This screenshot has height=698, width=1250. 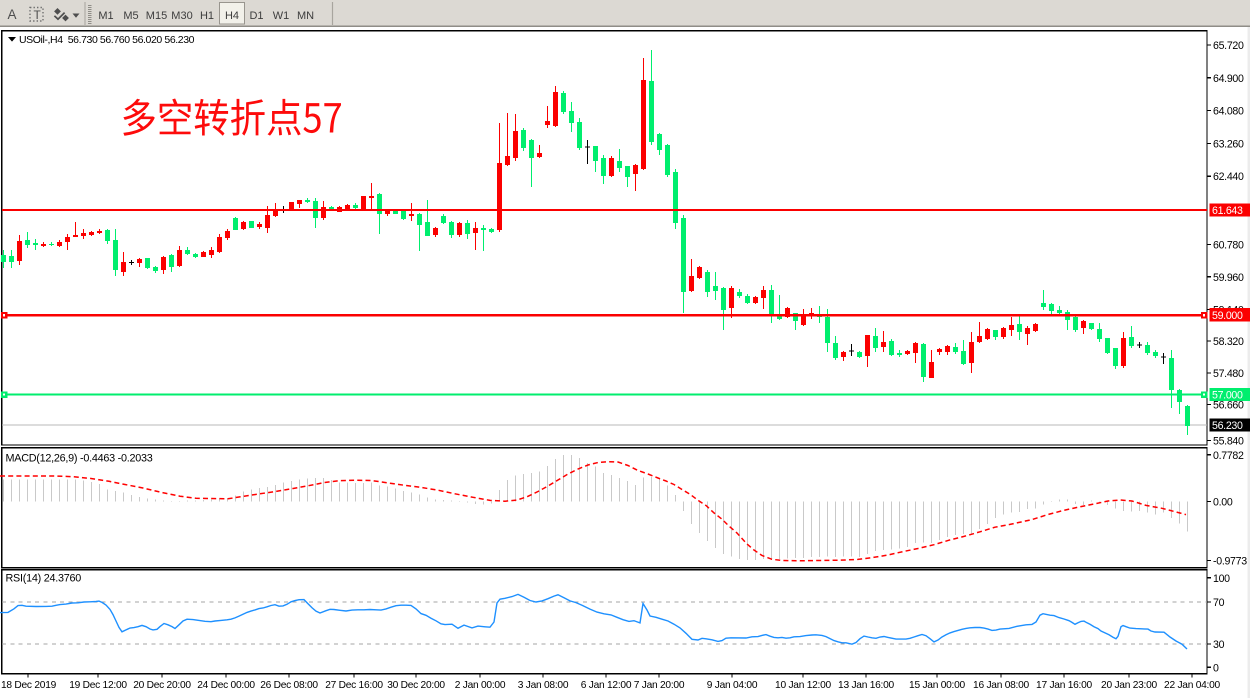 What do you see at coordinates (281, 16) in the screenshot?
I see `svg-text: W1` at bounding box center [281, 16].